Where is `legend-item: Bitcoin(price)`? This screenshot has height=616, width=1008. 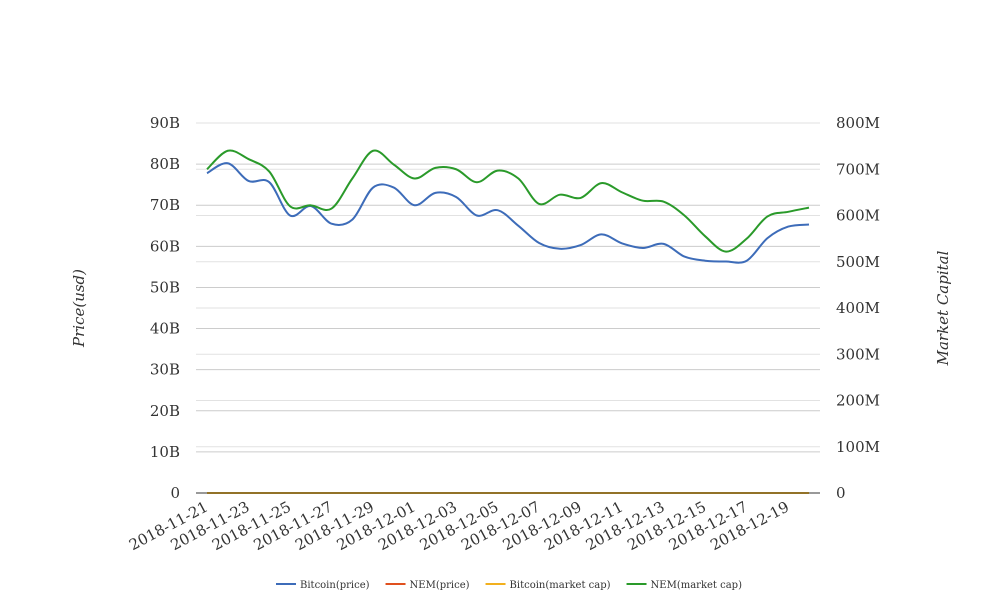
legend-item: Bitcoin(price) is located at coordinates (323, 585).